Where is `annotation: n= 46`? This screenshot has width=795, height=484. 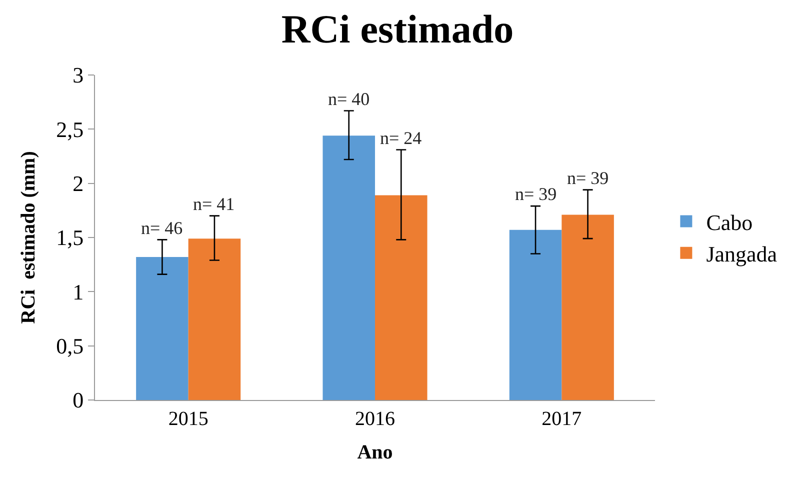 annotation: n= 46 is located at coordinates (162, 228).